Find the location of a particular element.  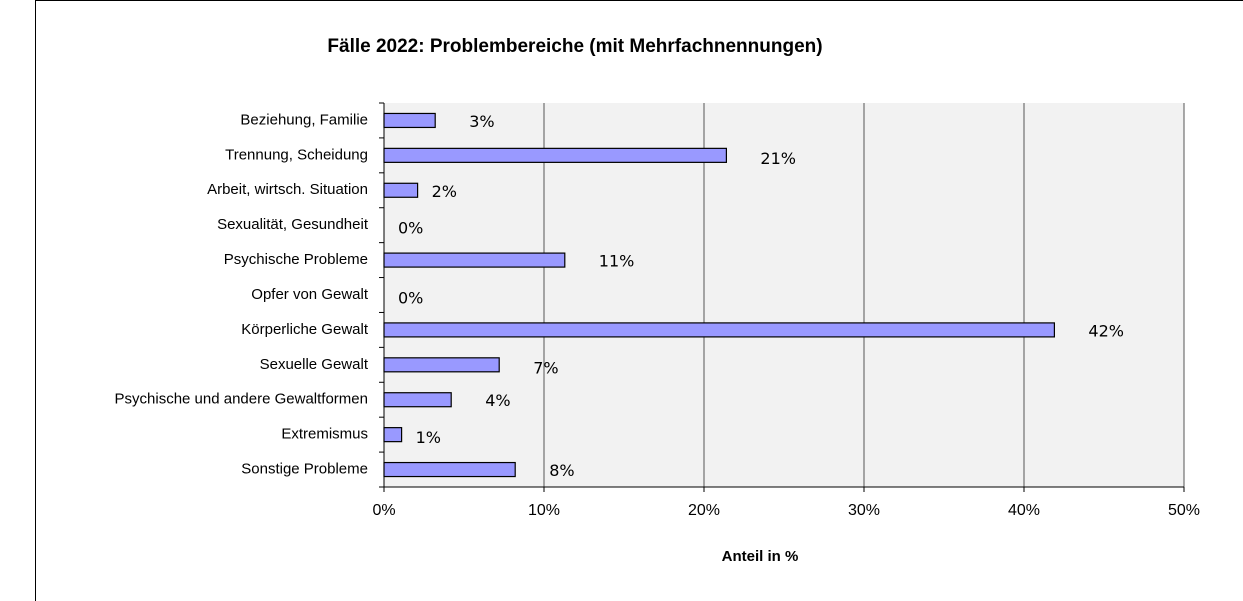

value-label: 2% is located at coordinates (444, 191).